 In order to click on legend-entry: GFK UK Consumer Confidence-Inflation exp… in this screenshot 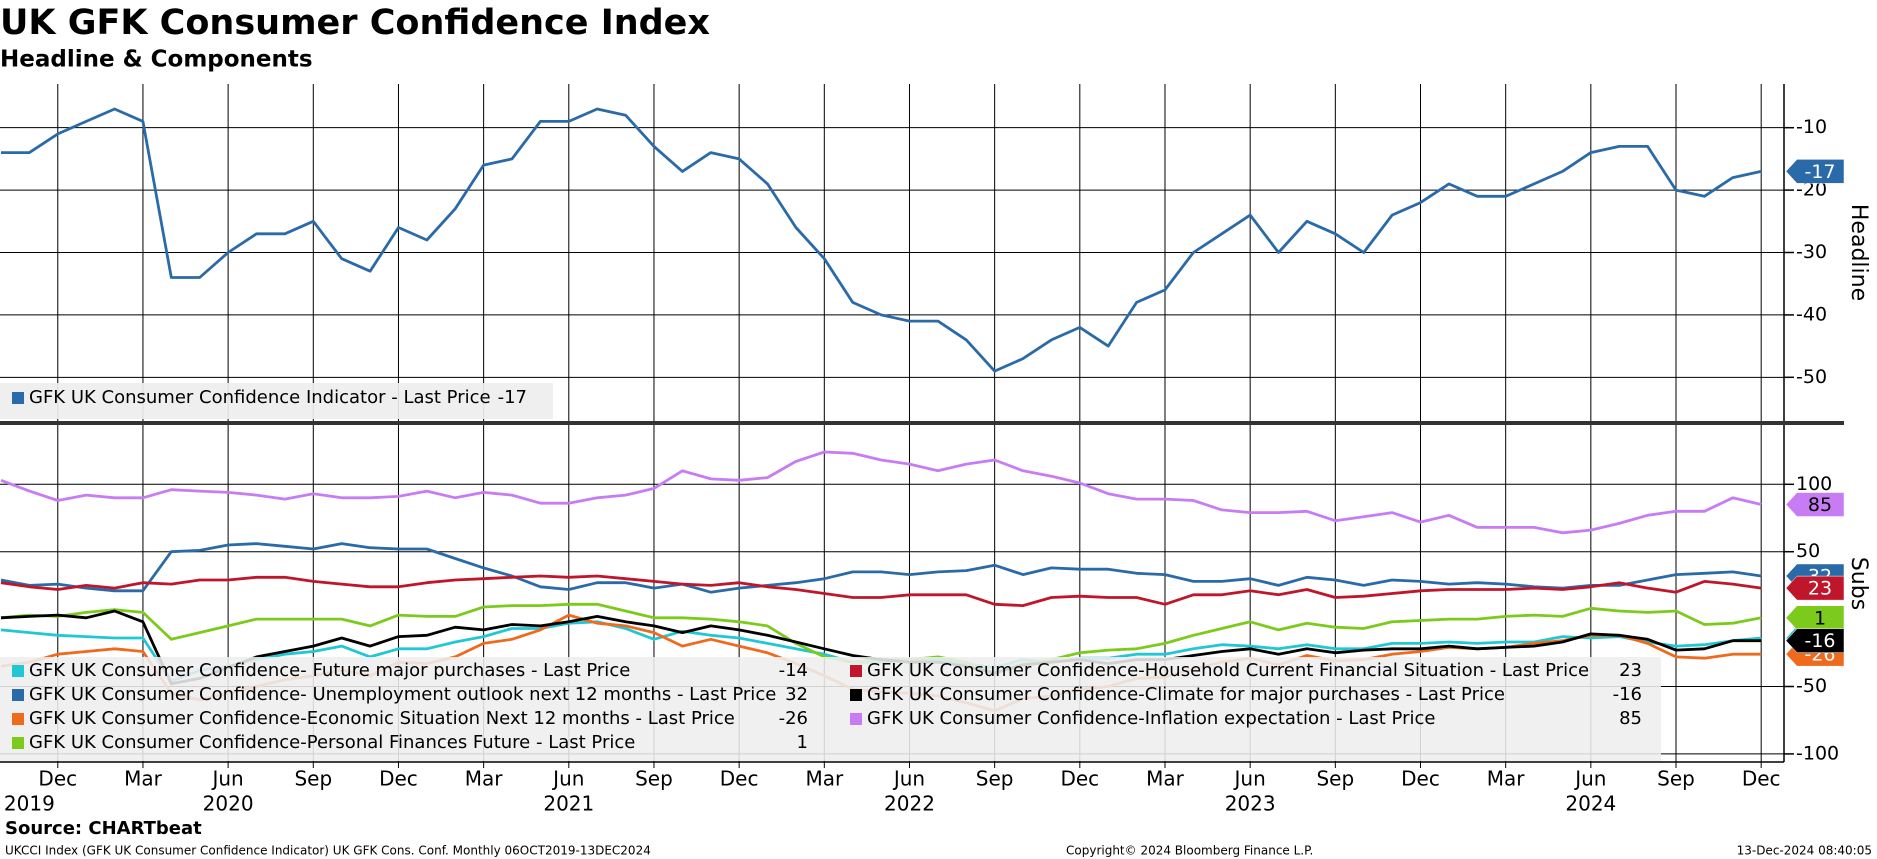, I will do `click(1151, 718)`.